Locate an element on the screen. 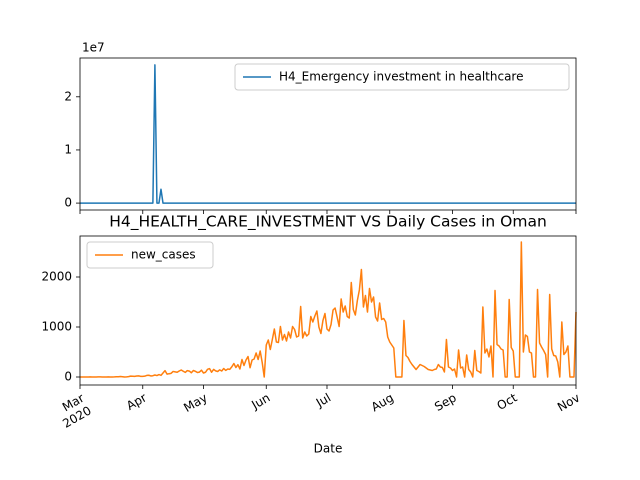  legend: H4_Emergency investment in healthcare is located at coordinates (402, 77).